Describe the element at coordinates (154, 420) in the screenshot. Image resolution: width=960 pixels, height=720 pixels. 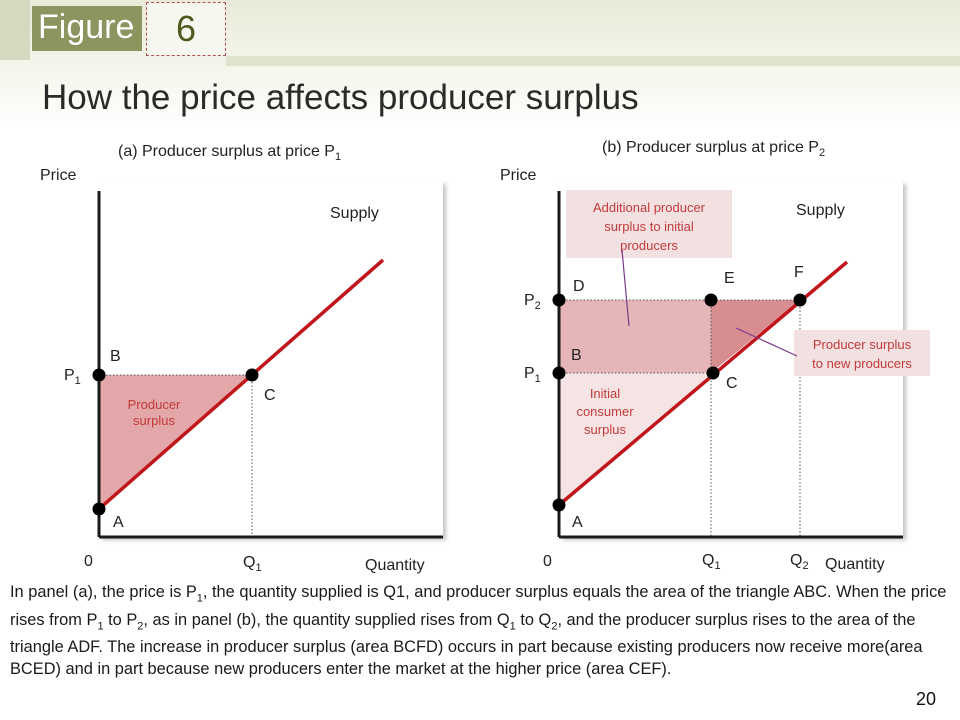
I see `panel-a-area-label-2: surplus` at that location.